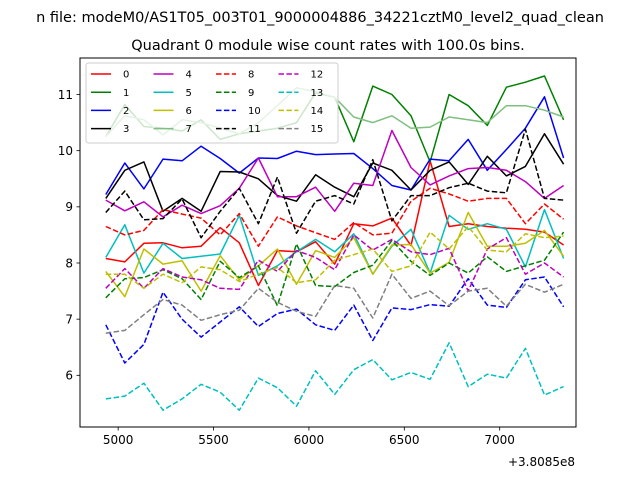 This screenshot has height=480, width=640. Describe the element at coordinates (212, 103) in the screenshot. I see `legend-box` at that location.